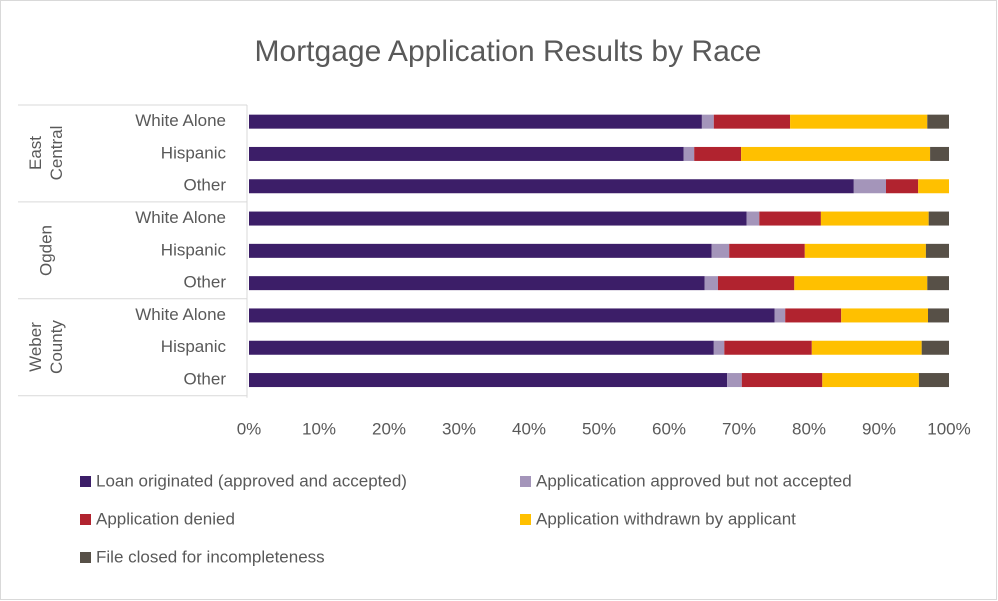 This screenshot has height=601, width=998. I want to click on x-tick-label: 40%, so click(529, 428).